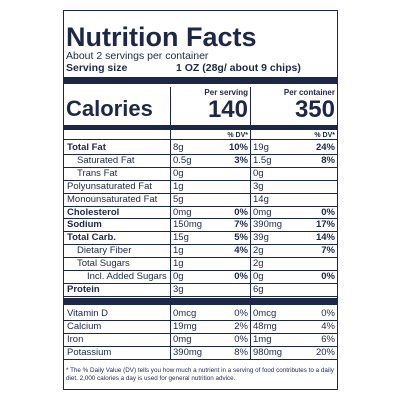  Describe the element at coordinates (97, 68) in the screenshot. I see `serving-size-label: Serving size` at that location.